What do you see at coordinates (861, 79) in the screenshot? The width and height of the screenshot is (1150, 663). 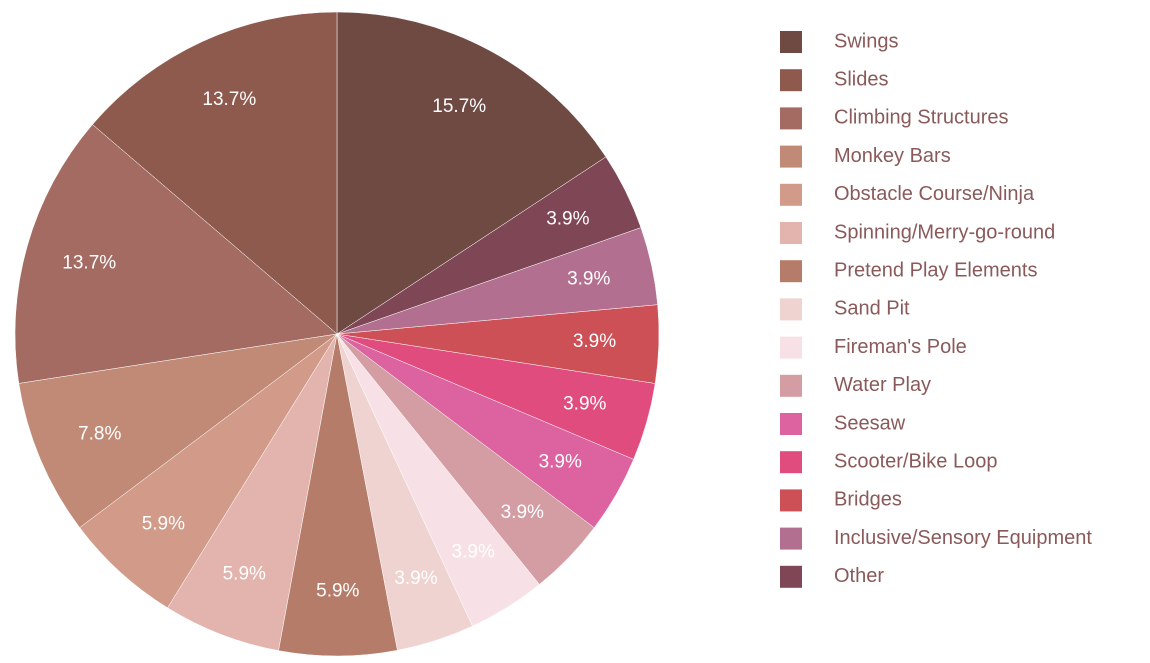 I see `legend-label: Slides` at bounding box center [861, 79].